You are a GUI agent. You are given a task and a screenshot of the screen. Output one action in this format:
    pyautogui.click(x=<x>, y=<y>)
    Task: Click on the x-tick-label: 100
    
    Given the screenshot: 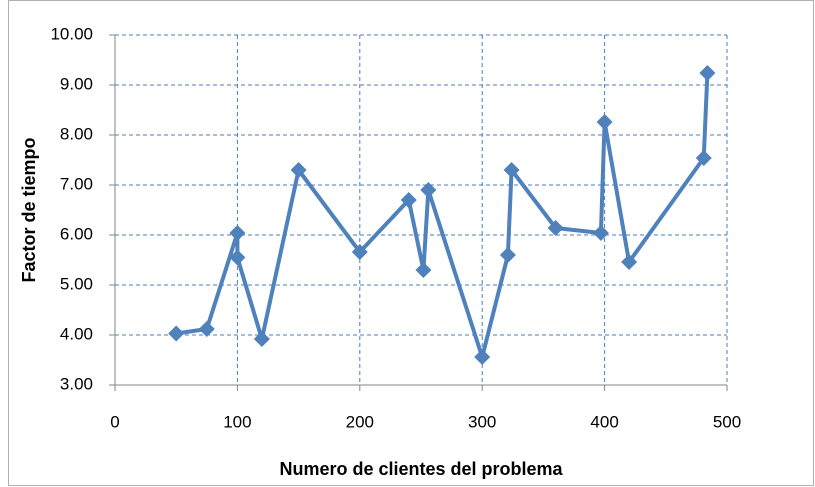 What is the action you would take?
    pyautogui.click(x=237, y=421)
    